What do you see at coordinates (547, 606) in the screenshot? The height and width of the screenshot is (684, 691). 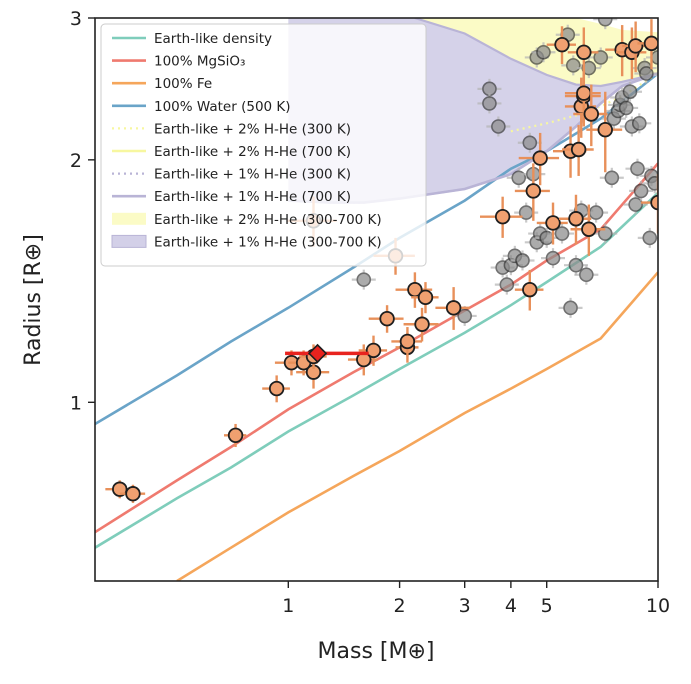 I see `x-tick-label: 5` at bounding box center [547, 606].